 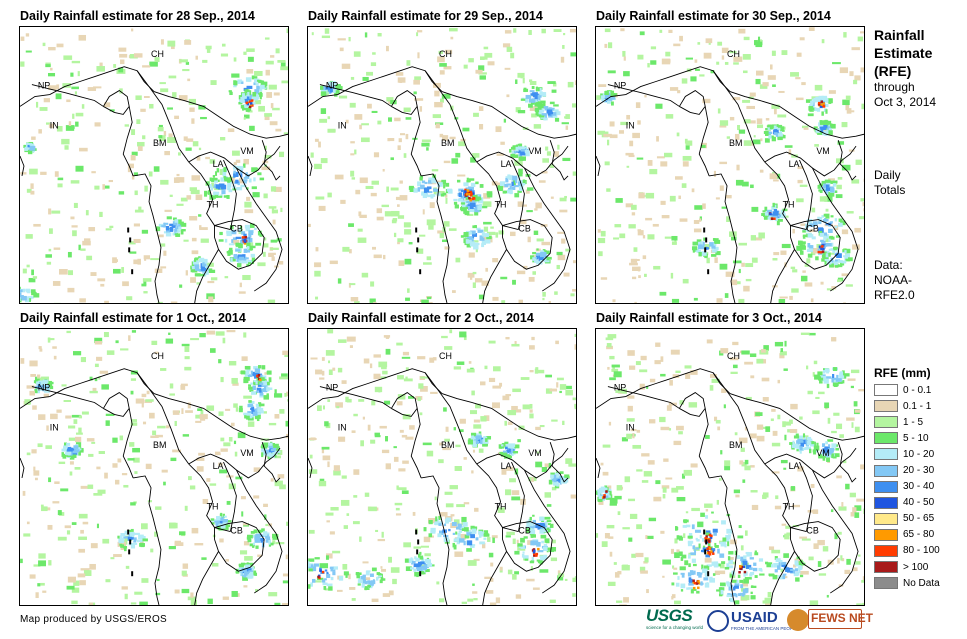 I want to click on country-label-ch: CH, so click(x=733, y=54).